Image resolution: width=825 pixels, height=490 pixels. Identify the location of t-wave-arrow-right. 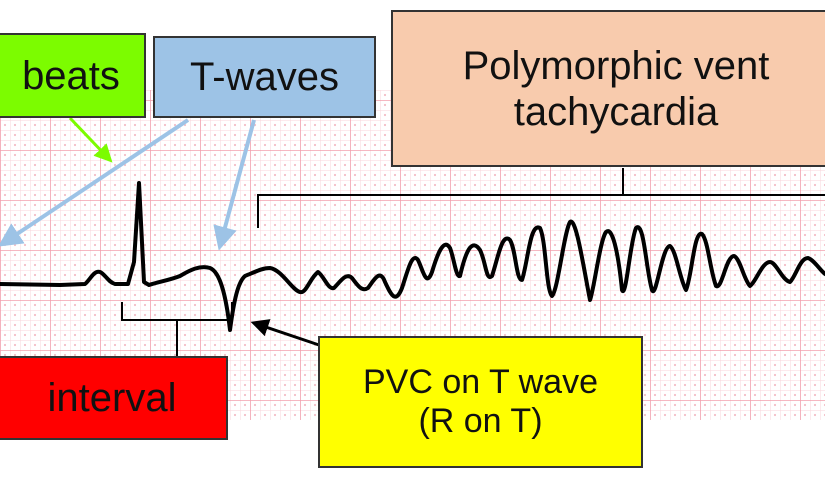
(234, 185).